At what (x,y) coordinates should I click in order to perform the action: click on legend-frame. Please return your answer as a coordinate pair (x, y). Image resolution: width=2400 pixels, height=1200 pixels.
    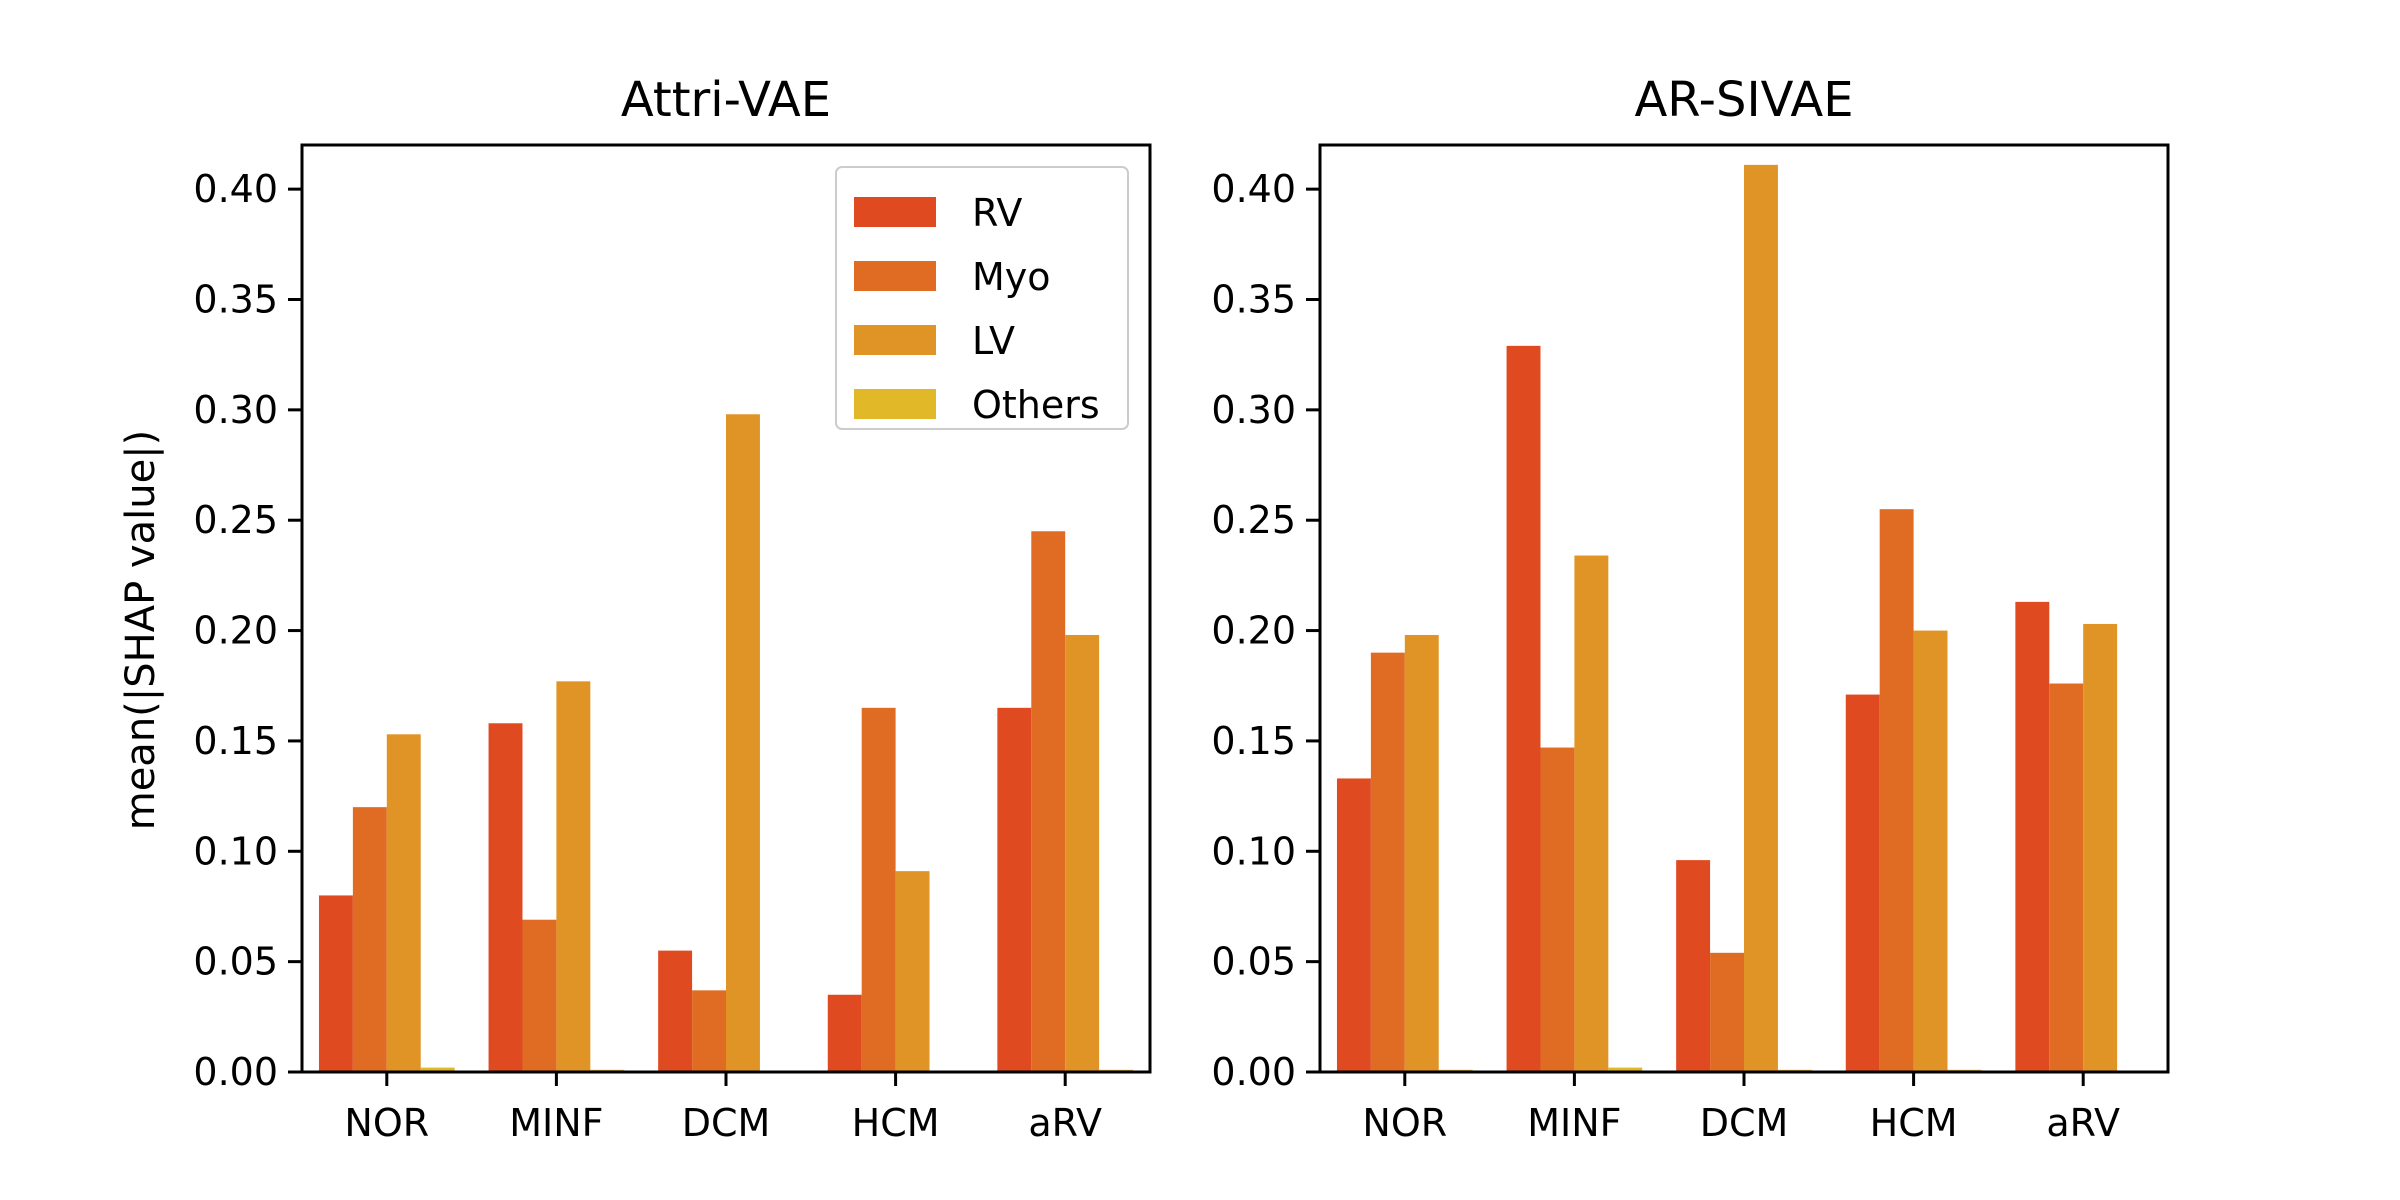
    Looking at the image, I should click on (982, 298).